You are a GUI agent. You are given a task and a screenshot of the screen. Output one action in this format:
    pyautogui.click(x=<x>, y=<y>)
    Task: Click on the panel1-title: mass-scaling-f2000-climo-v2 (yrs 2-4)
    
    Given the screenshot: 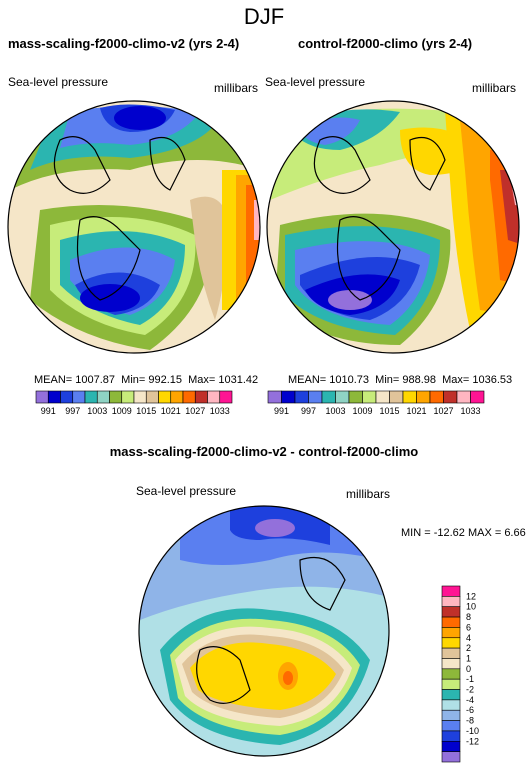 What is the action you would take?
    pyautogui.click(x=124, y=43)
    